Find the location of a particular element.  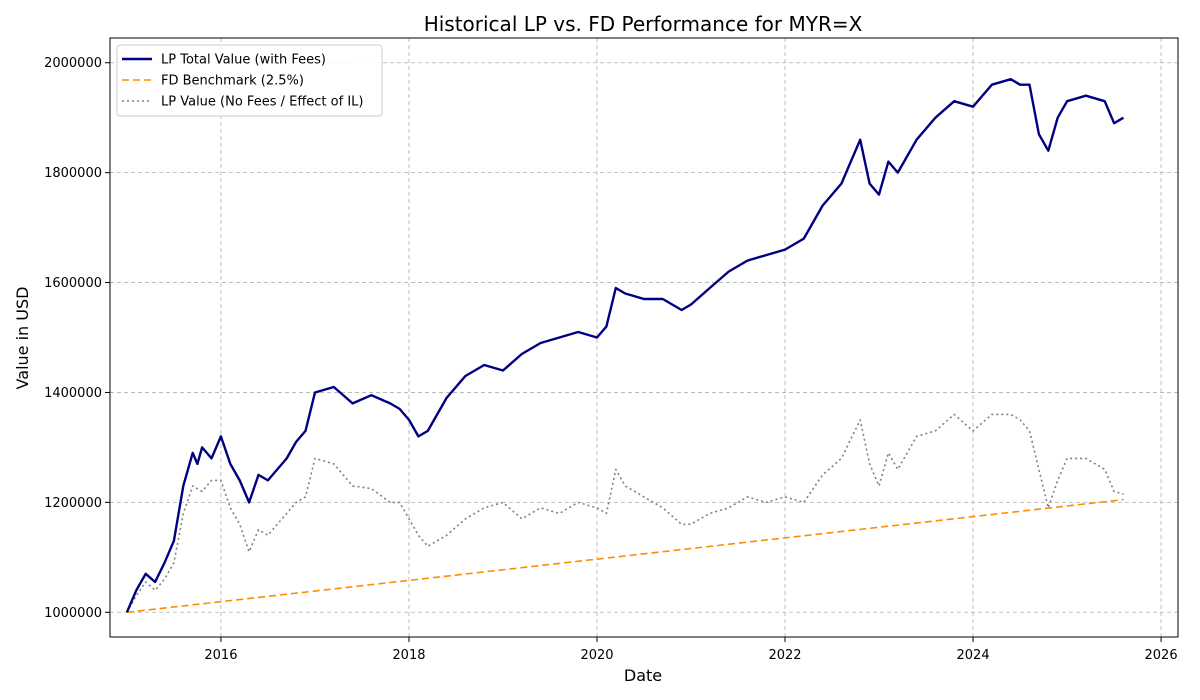

y-tick-label: 1200000 is located at coordinates (73, 503).